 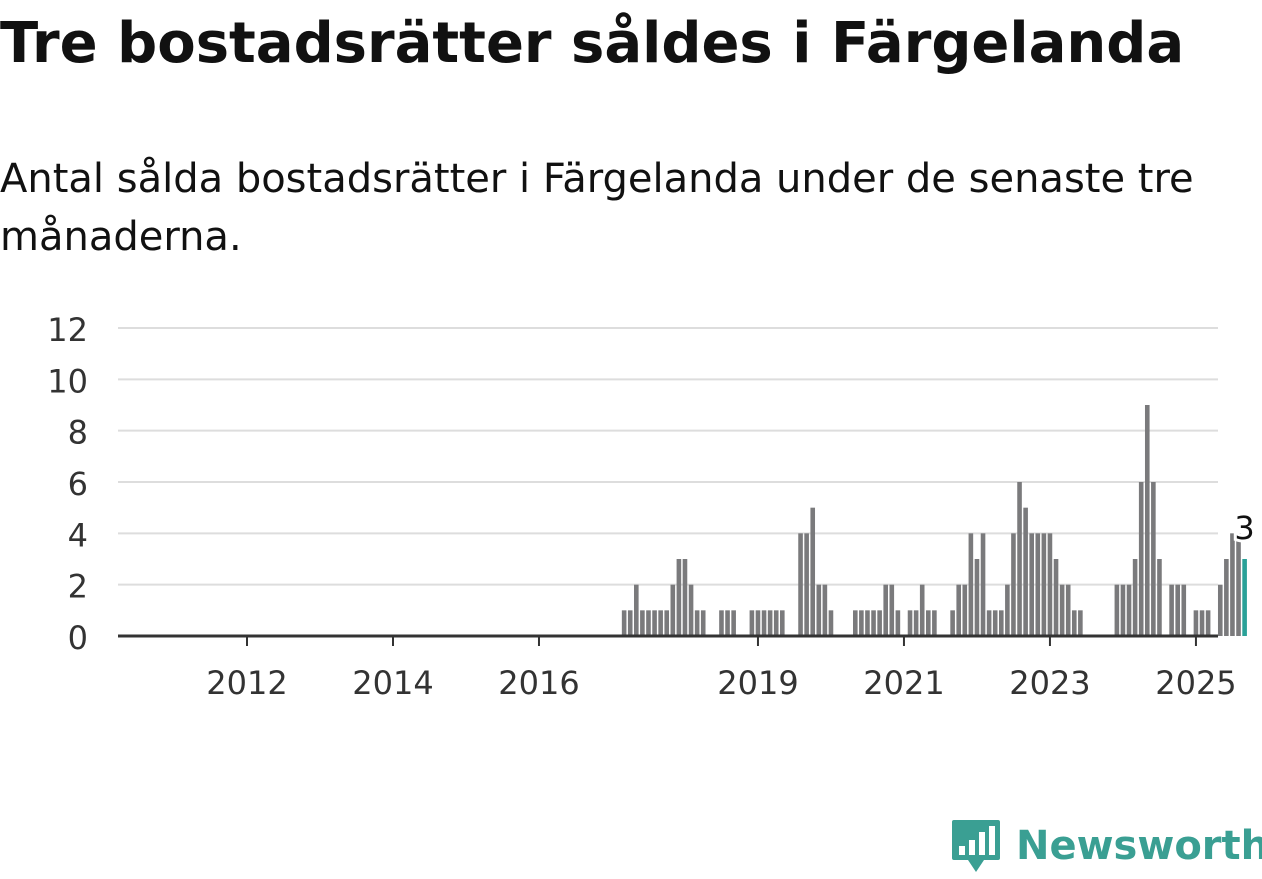 I want to click on brand-name: Newsworthy, so click(x=1139, y=846).